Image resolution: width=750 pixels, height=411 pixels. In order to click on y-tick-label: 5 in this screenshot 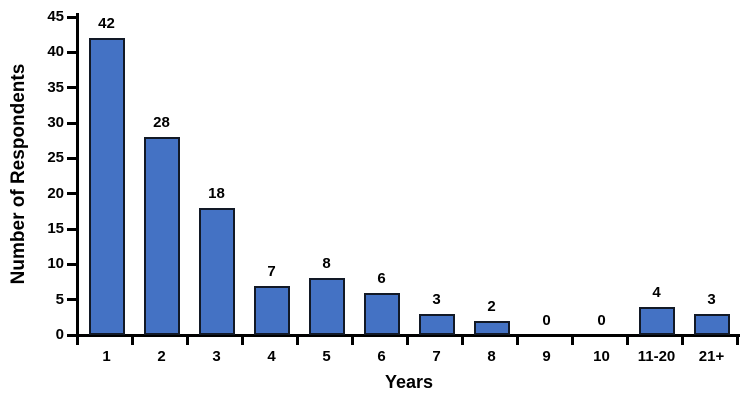, I will do `click(59, 299)`.